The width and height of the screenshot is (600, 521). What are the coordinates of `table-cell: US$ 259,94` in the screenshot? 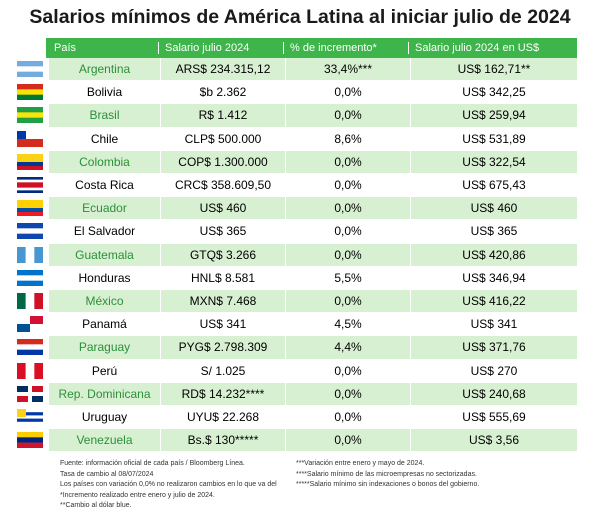 It's located at (493, 115).